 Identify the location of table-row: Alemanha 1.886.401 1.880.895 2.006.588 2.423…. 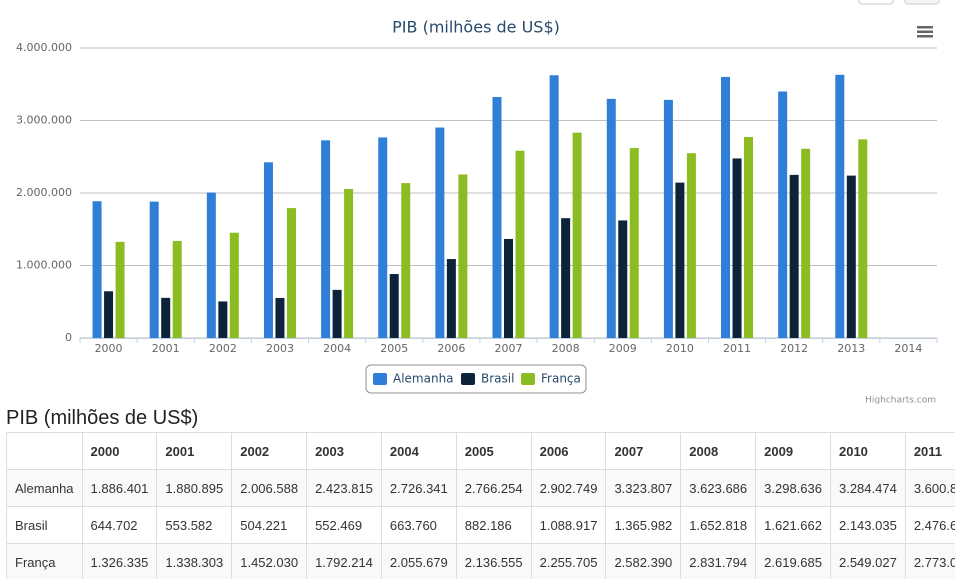
(480, 488).